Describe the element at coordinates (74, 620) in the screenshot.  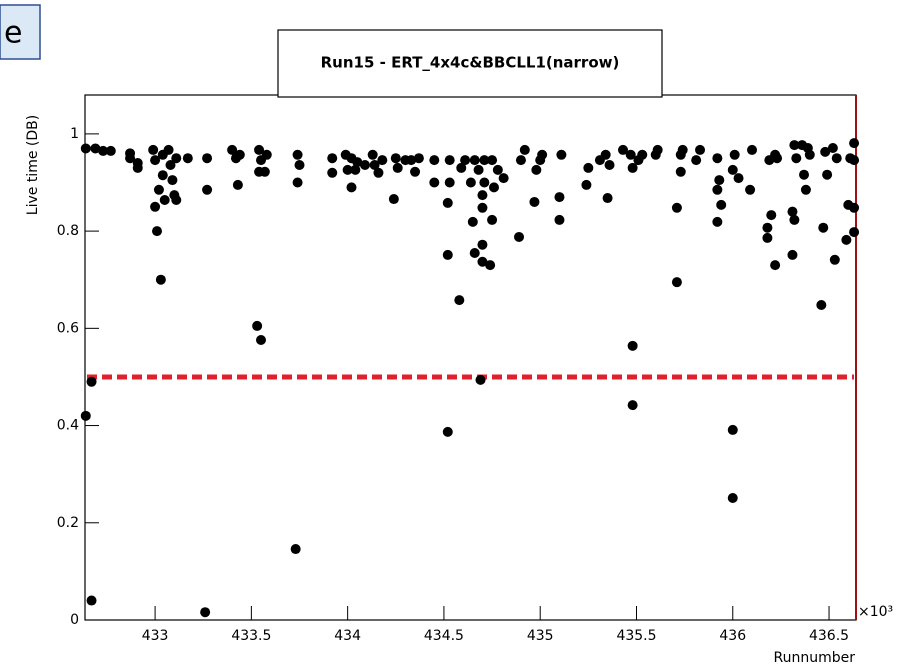
I see `y-tick-label: 0` at that location.